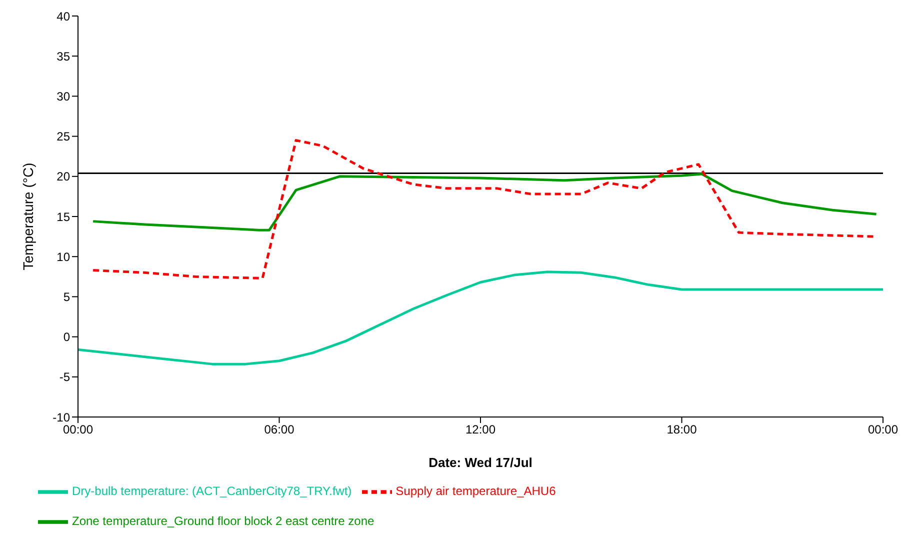 The width and height of the screenshot is (911, 550). I want to click on y-tick-label: 25, so click(63, 137).